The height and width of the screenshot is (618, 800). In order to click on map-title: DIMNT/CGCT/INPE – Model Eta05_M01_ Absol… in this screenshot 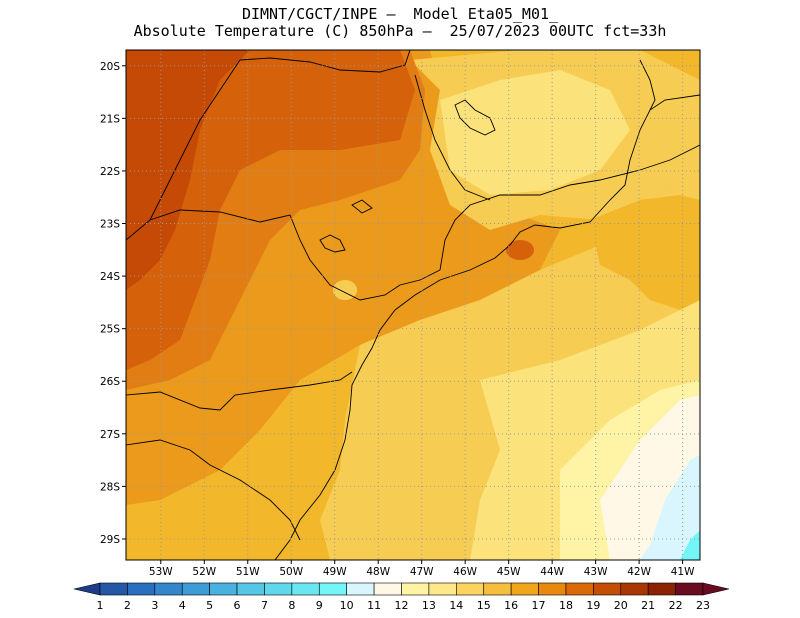, I will do `click(400, 23)`.